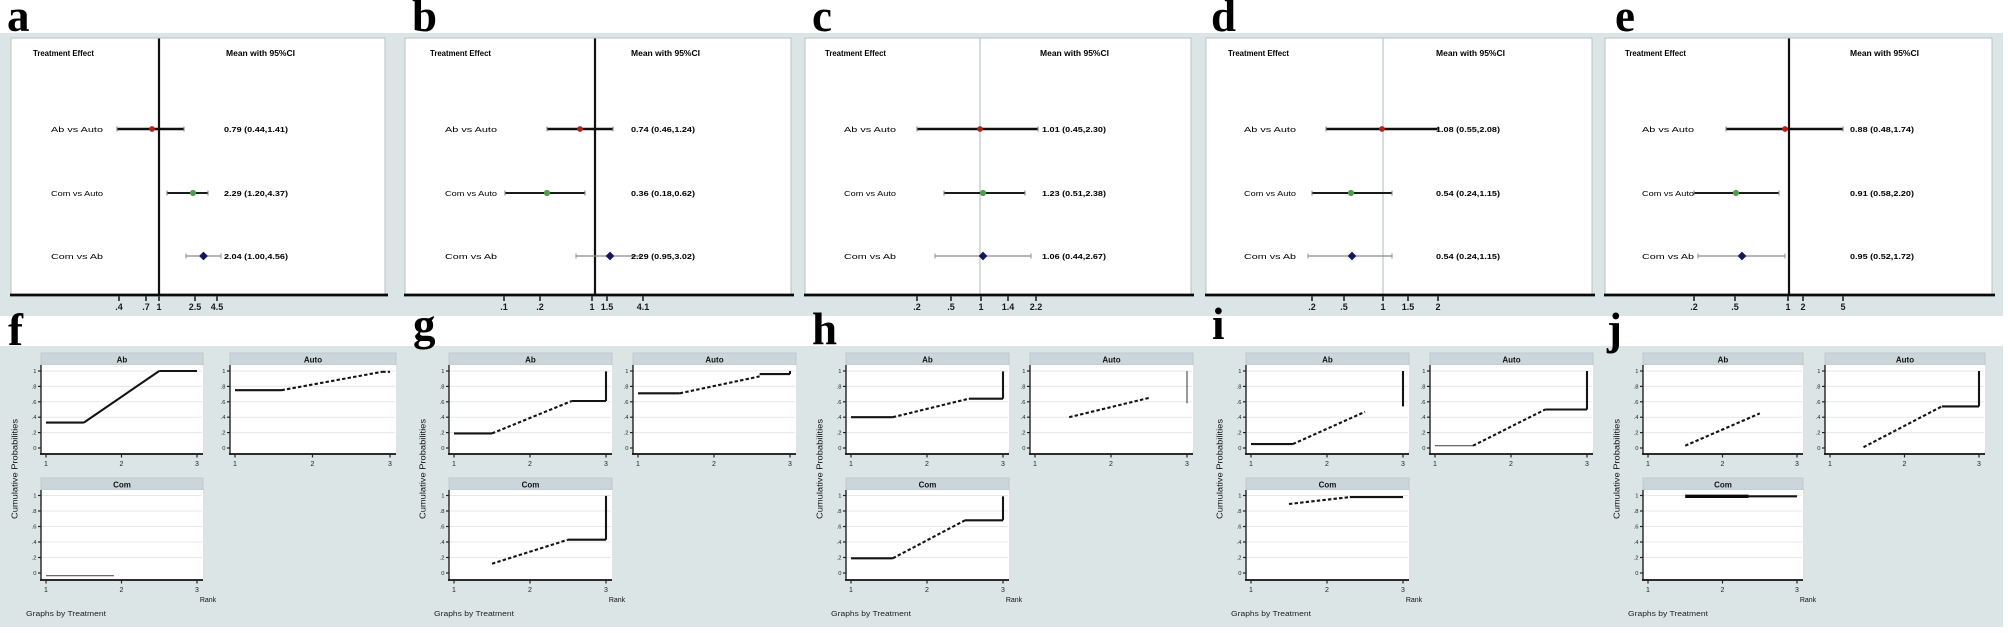  Describe the element at coordinates (663, 129) in the screenshot. I see `svg-text: 0.74 (0.46,1.24)` at that location.